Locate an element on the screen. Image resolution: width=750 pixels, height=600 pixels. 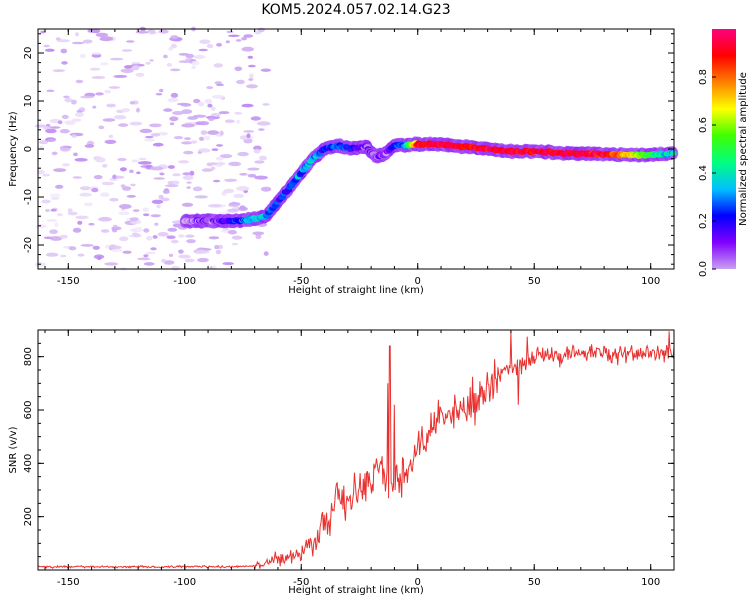
colorbar-axis: 0.0 0.2 0.4 0.6 0.8 is located at coordinates (707, 173).